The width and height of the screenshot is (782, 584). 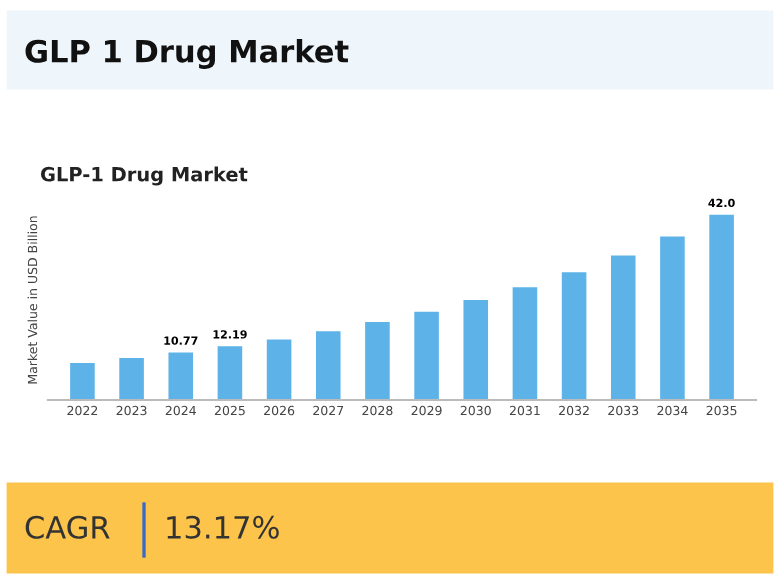 What do you see at coordinates (223, 527) in the screenshot?
I see `text: 13.17%` at bounding box center [223, 527].